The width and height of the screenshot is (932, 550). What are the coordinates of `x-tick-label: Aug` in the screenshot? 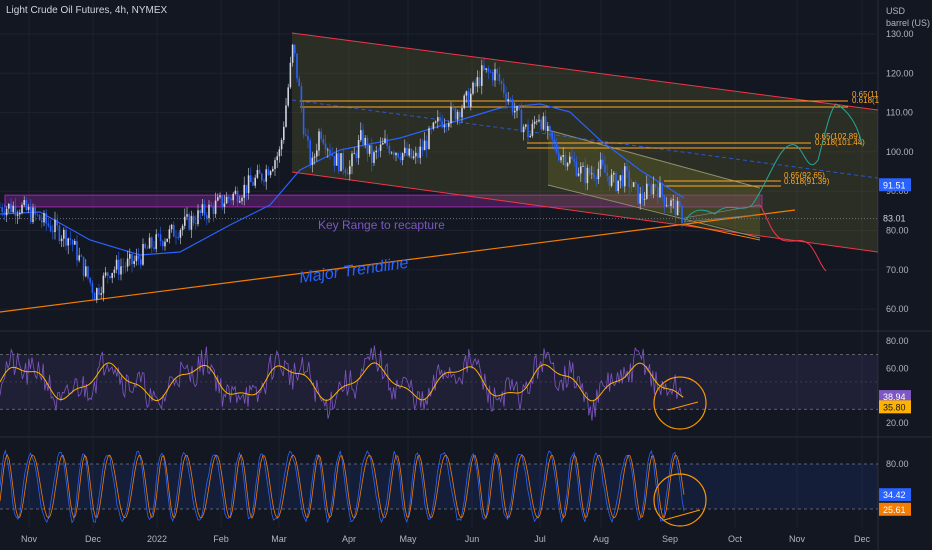 It's located at (601, 539).